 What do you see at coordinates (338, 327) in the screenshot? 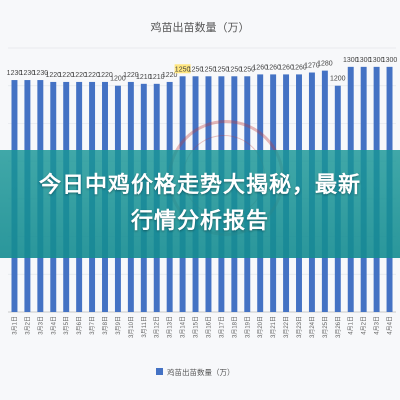
I see `x-tick-label: 3月26日` at bounding box center [338, 327].